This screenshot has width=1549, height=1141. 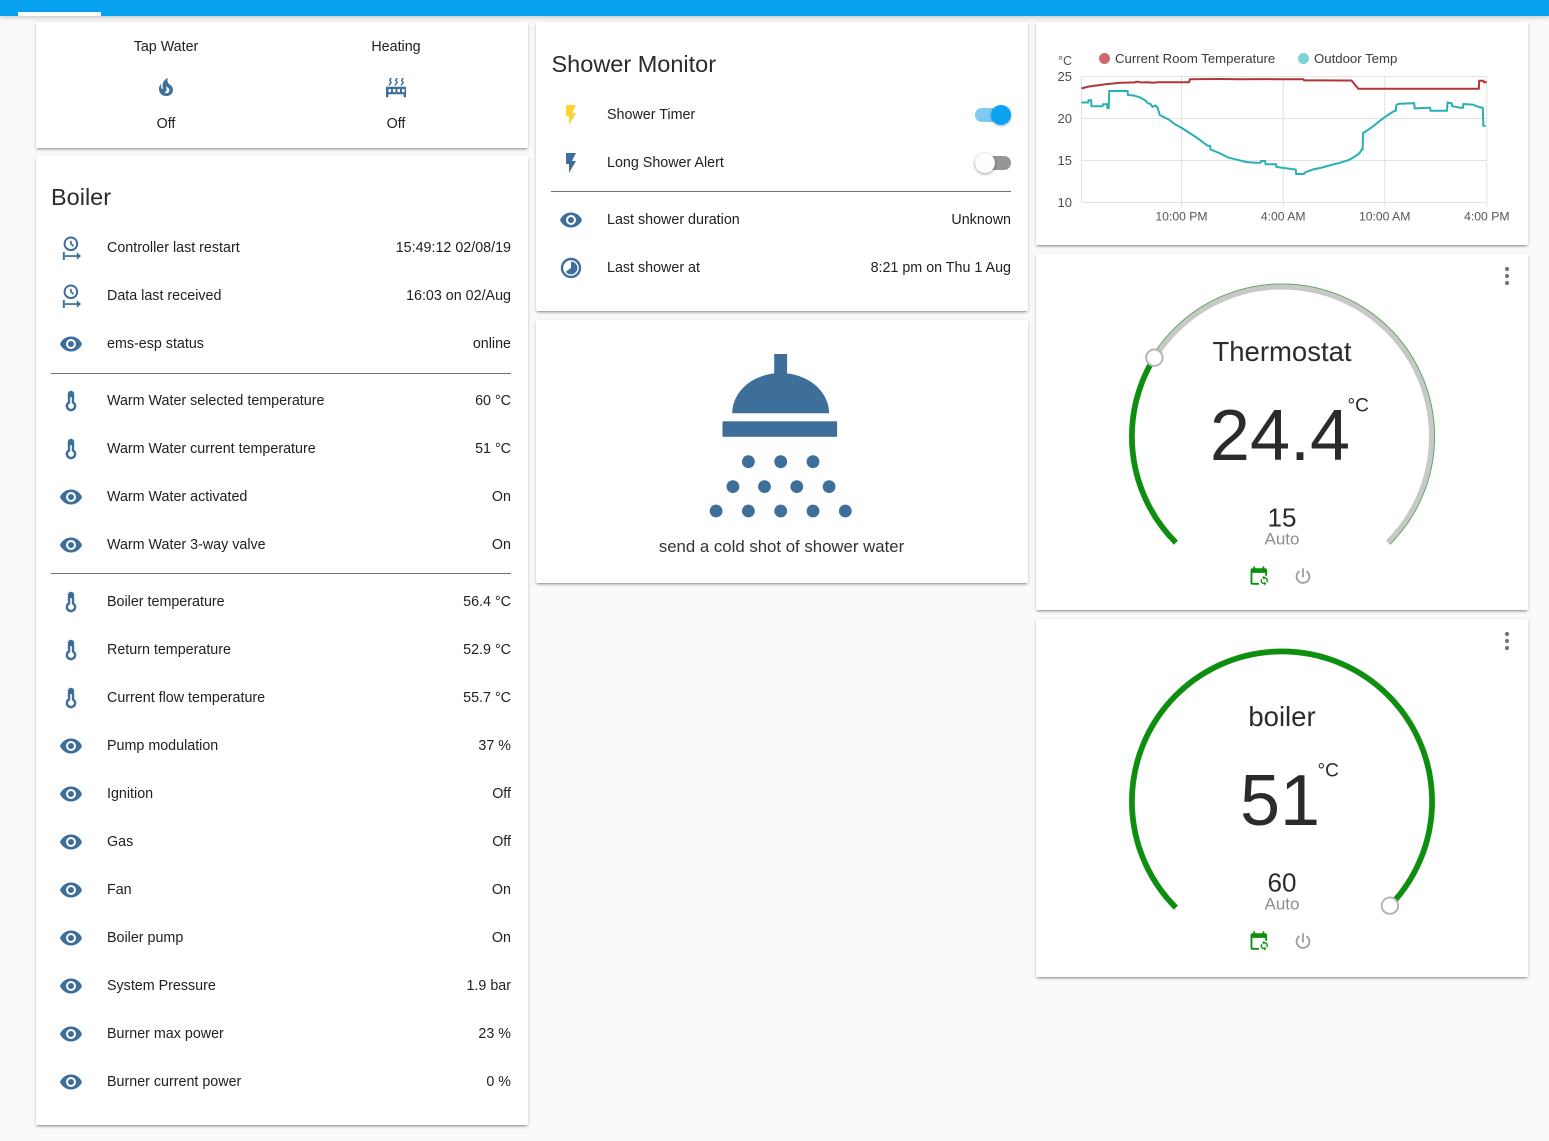 I want to click on svg-text: 10, so click(x=1064, y=202).